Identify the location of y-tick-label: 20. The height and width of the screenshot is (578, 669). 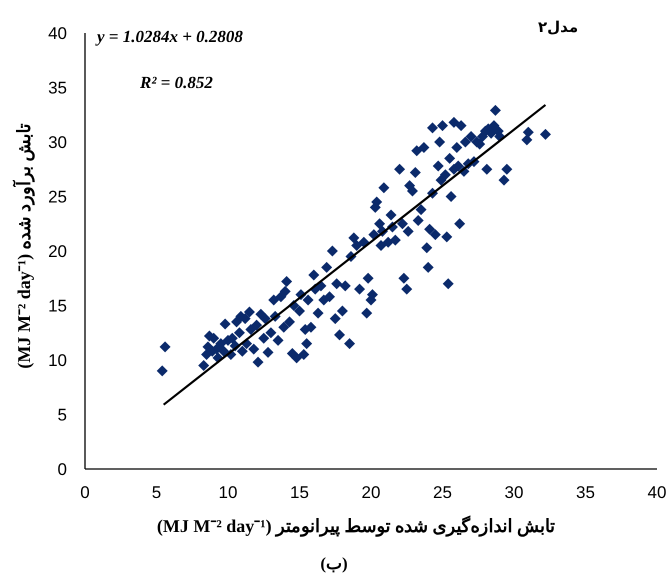
(57, 251).